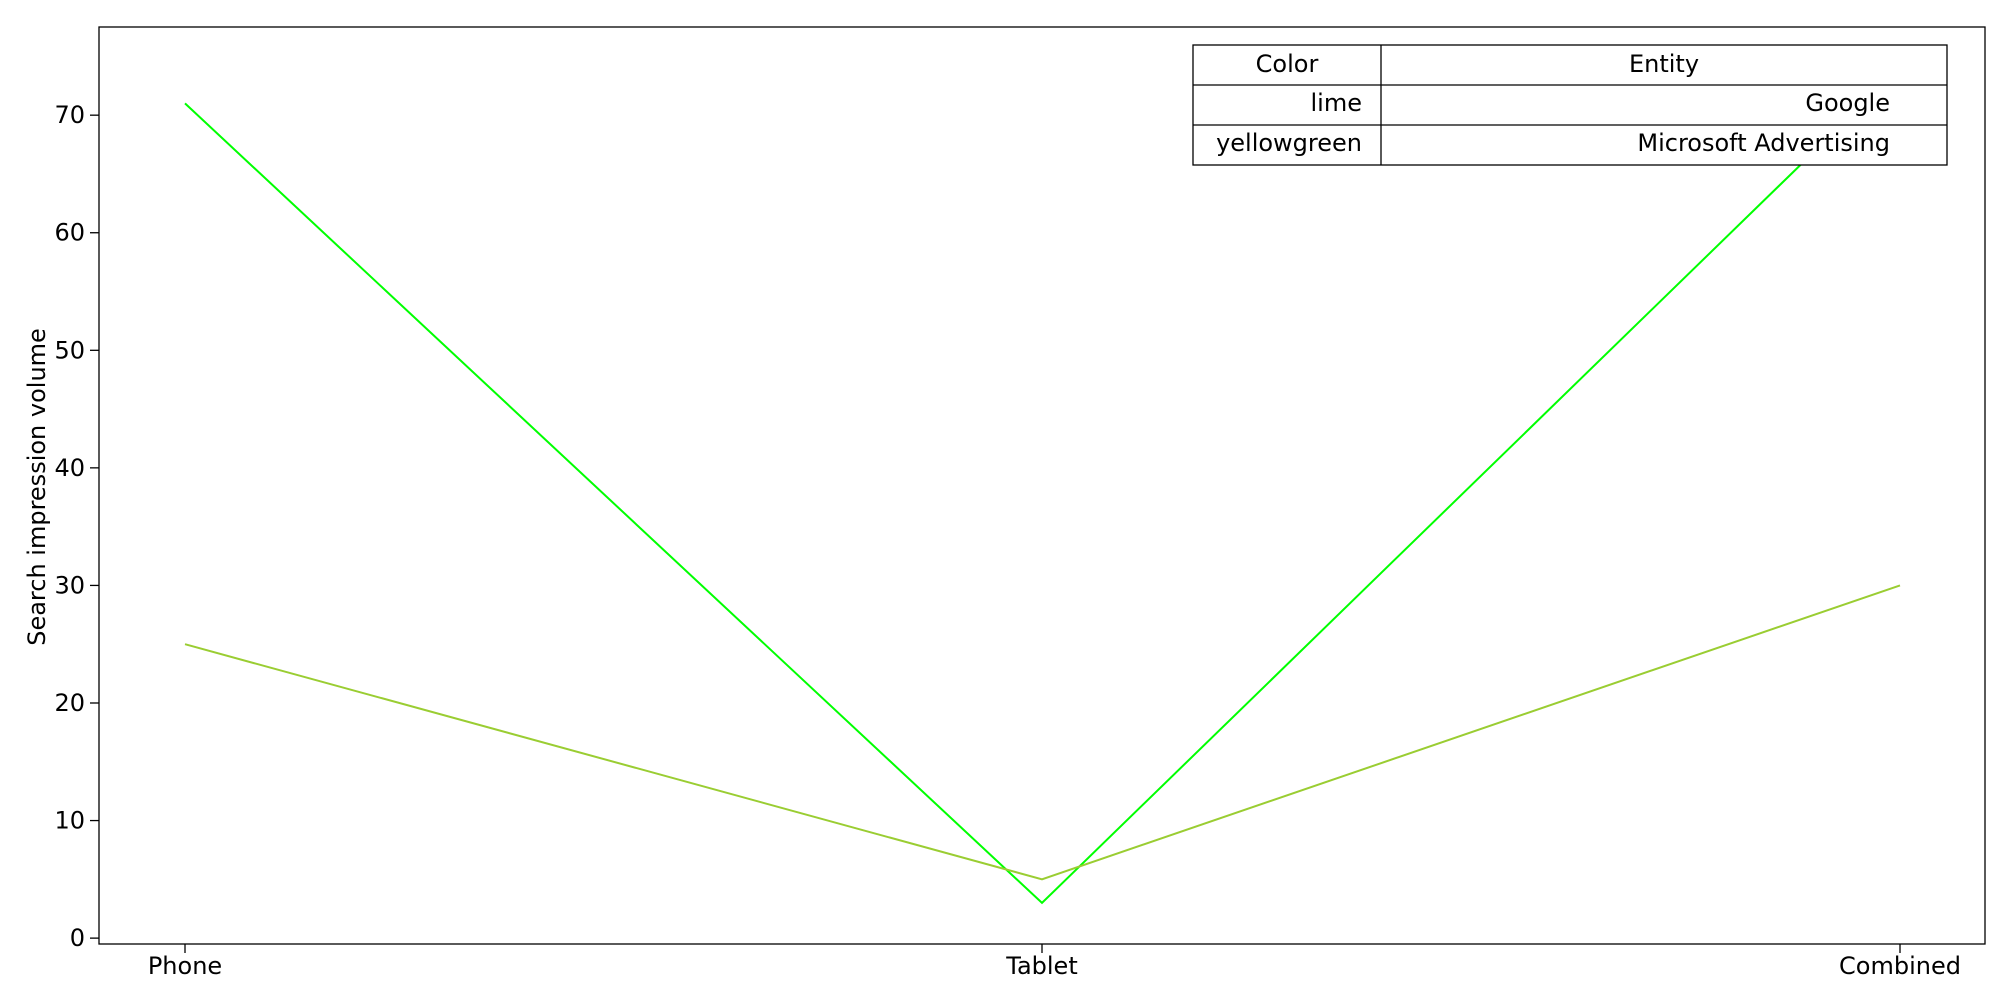 The image size is (2000, 1000). I want to click on y-tick-label: 50, so click(69, 350).